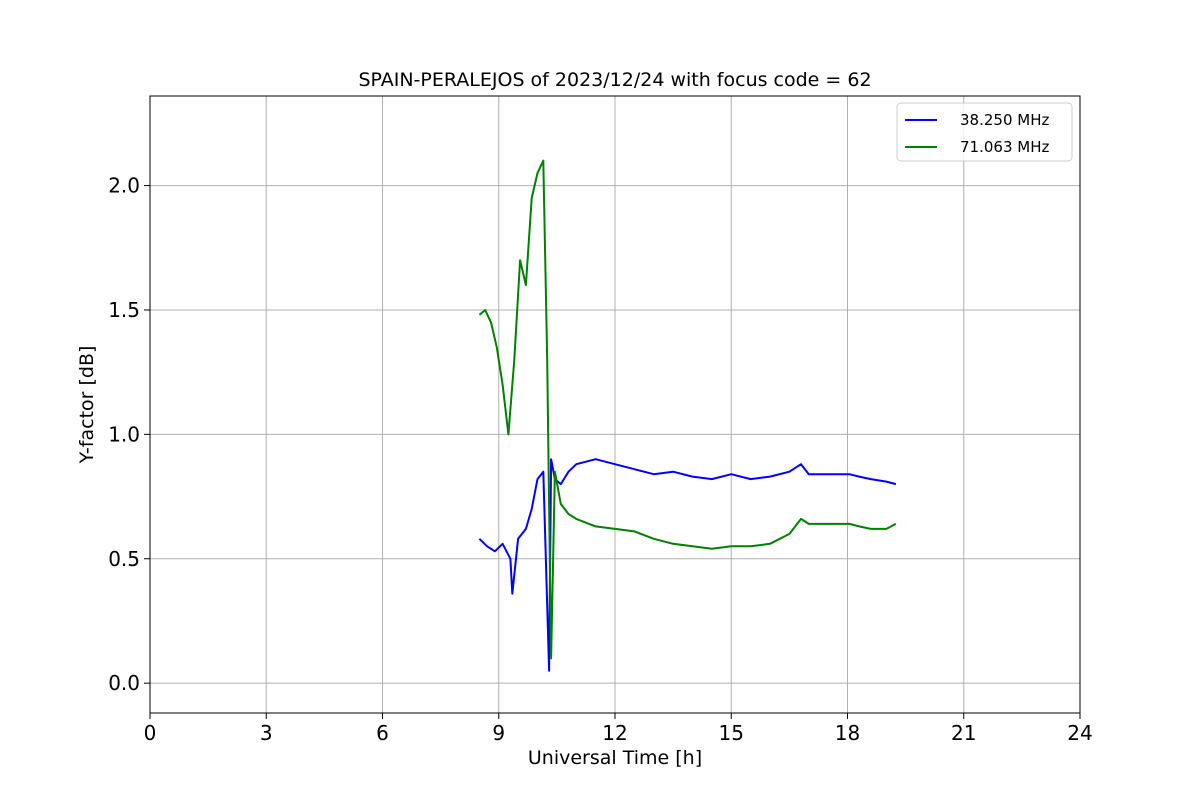 This screenshot has height=800, width=1200. Describe the element at coordinates (615, 758) in the screenshot. I see `x-axis-label: Universal Time [h]` at that location.